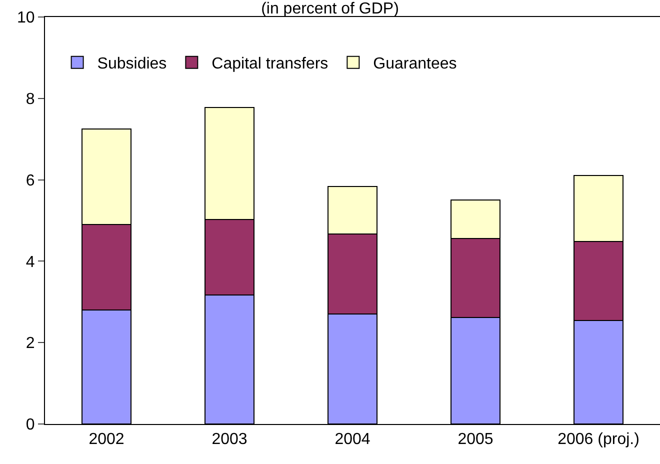  I want to click on y-tick-label: 2, so click(30, 343).